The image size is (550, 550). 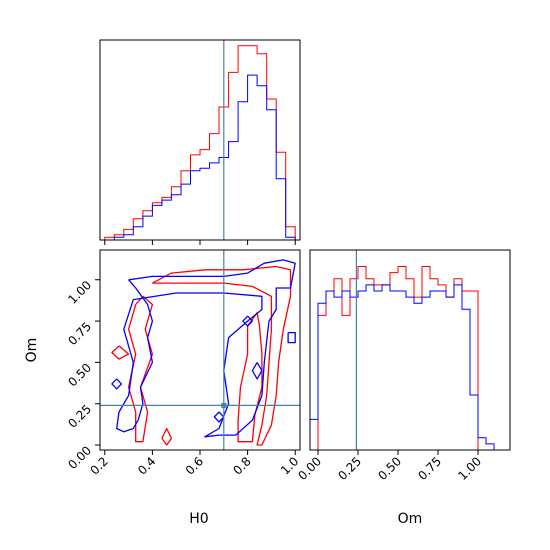 What do you see at coordinates (79, 375) in the screenshot?
I see `om-y-tick-label: 0.50` at bounding box center [79, 375].